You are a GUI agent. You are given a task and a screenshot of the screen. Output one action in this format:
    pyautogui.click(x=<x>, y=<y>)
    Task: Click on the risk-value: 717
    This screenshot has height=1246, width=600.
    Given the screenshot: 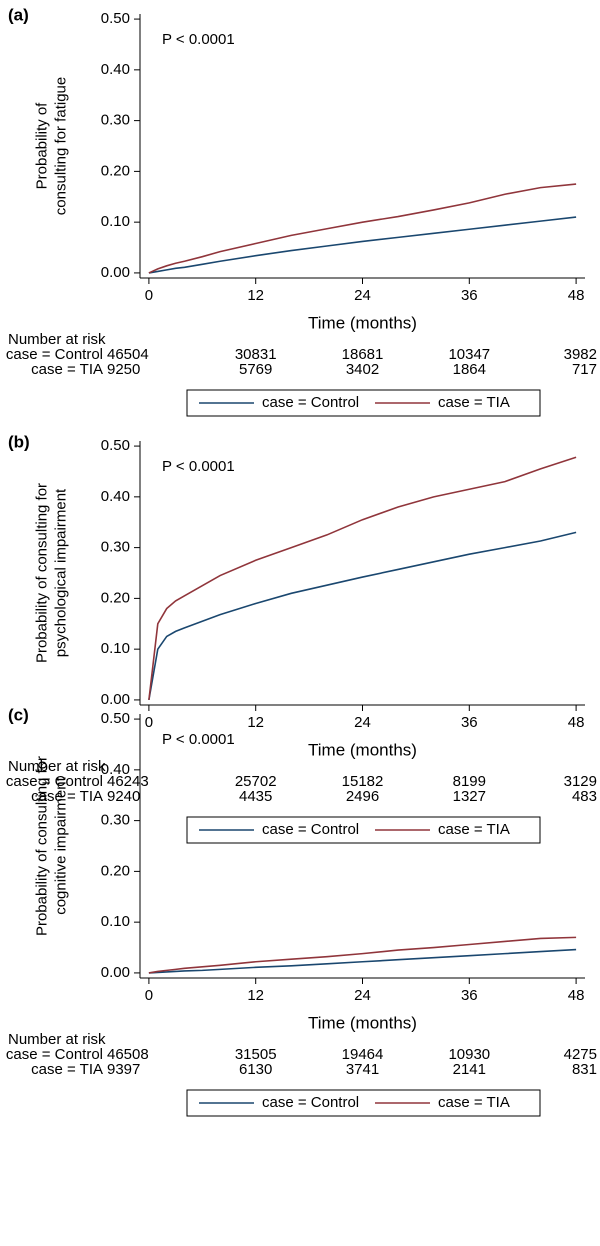 What is the action you would take?
    pyautogui.click(x=584, y=369)
    